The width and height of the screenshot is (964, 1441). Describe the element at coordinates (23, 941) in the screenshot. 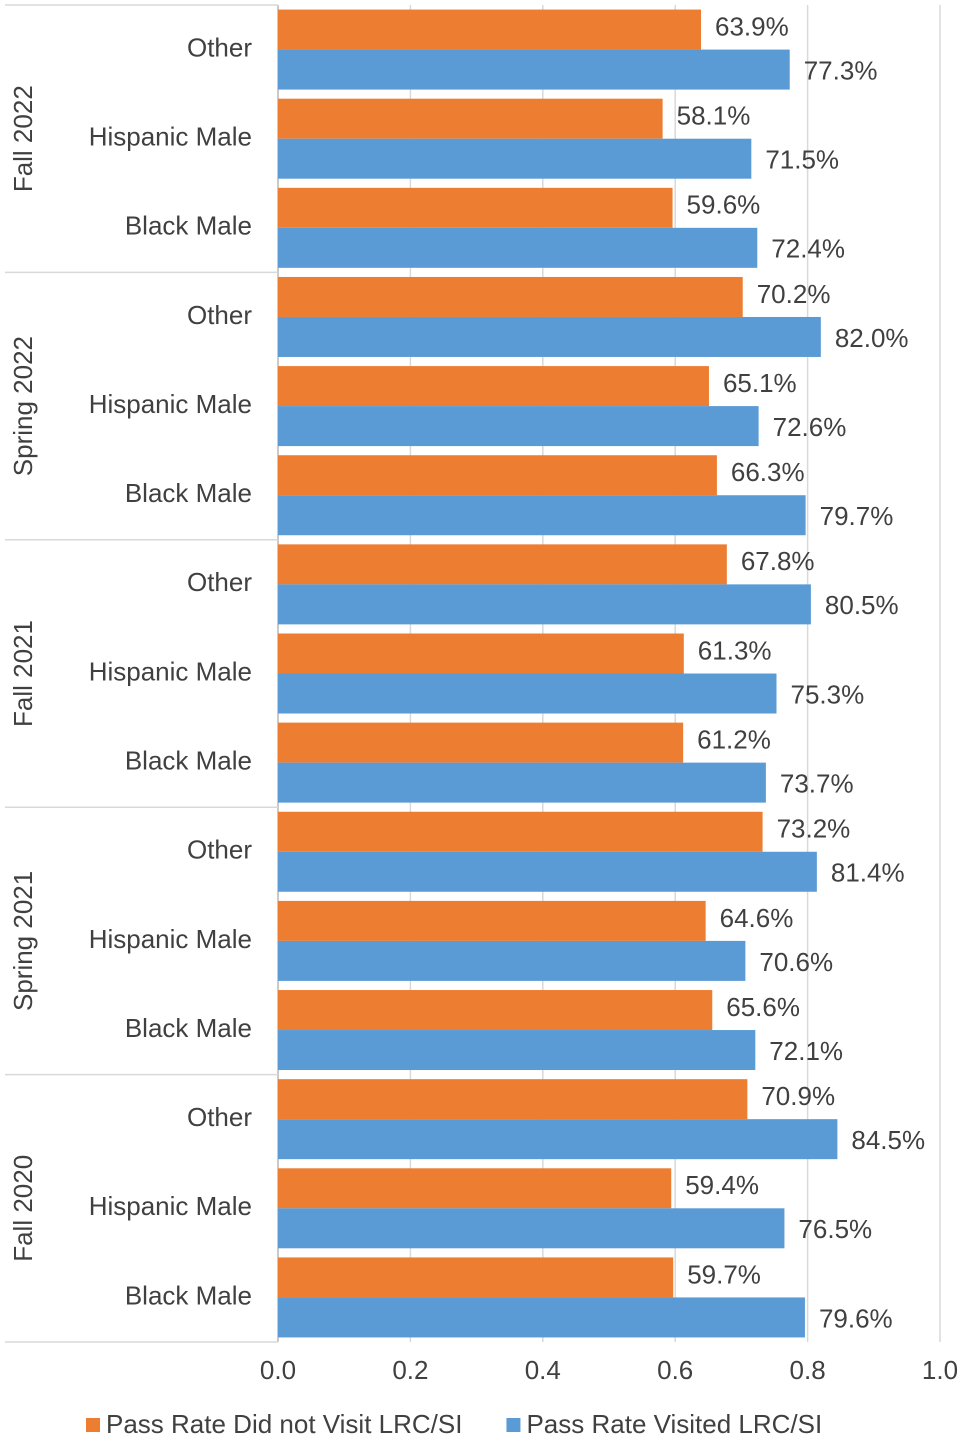

I see `group-label: Spring 2021` at that location.